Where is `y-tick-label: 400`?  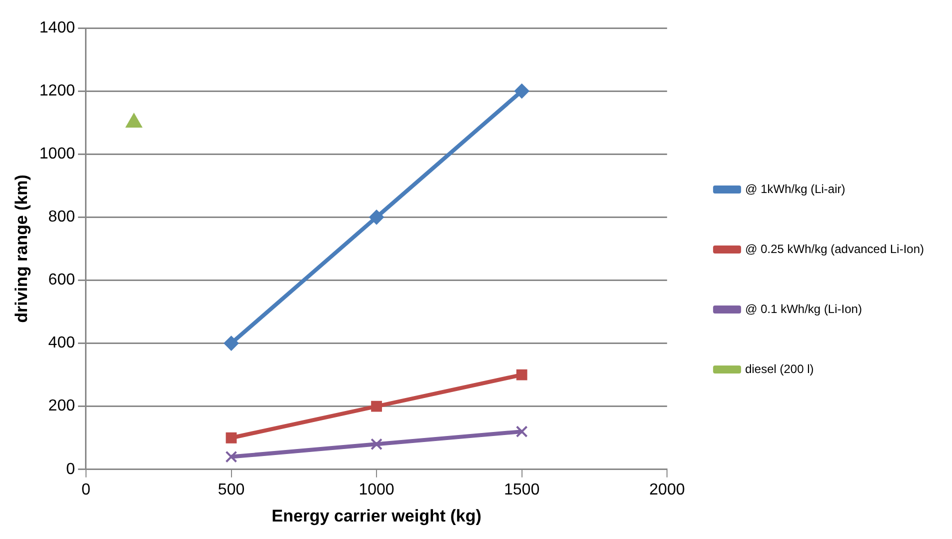
y-tick-label: 400 is located at coordinates (62, 343).